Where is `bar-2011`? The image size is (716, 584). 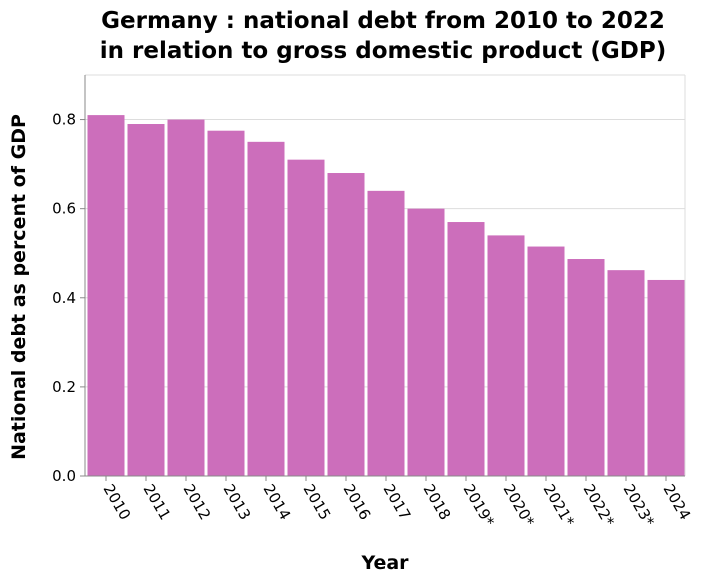 bar-2011 is located at coordinates (146, 300).